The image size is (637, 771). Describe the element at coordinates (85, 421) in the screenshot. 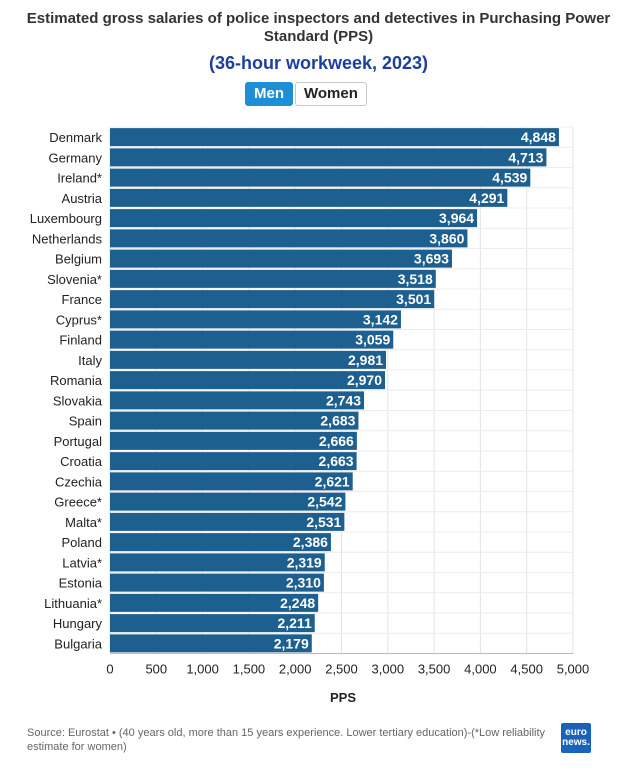

I see `category-label: Spain` at that location.